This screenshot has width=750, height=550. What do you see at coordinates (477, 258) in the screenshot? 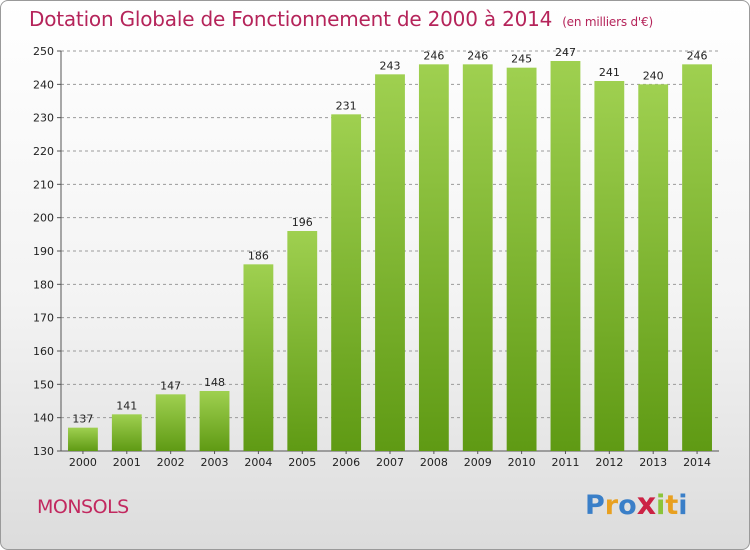
I see `bar-2009` at bounding box center [477, 258].